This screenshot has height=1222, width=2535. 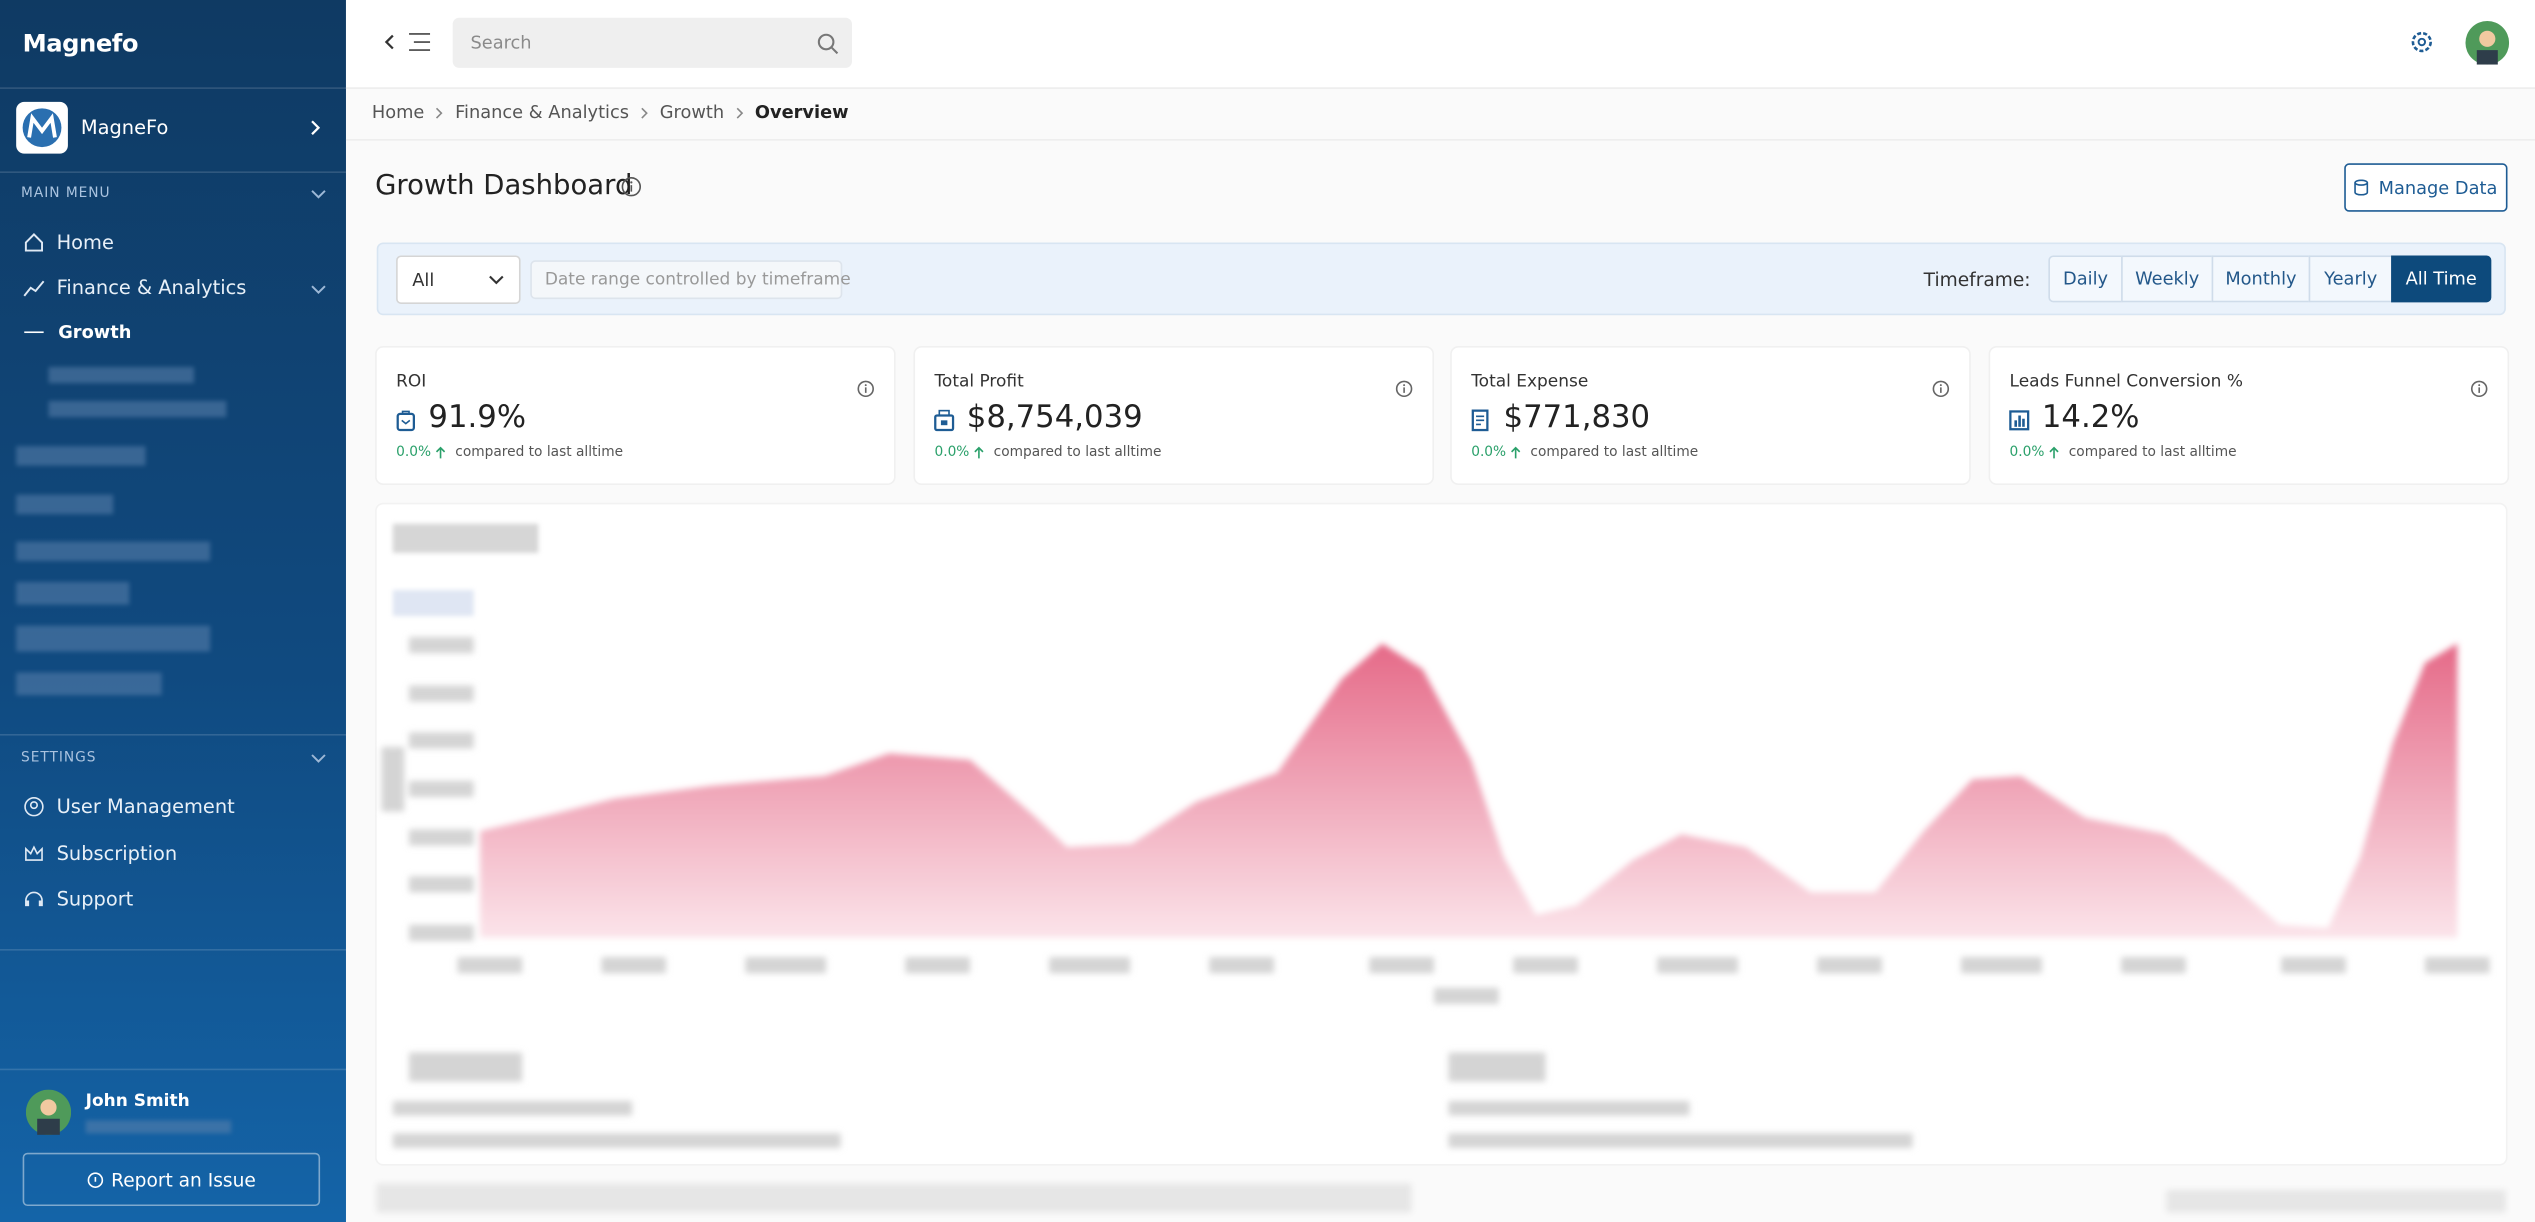 I want to click on search-placeholder: Search, so click(x=501, y=43).